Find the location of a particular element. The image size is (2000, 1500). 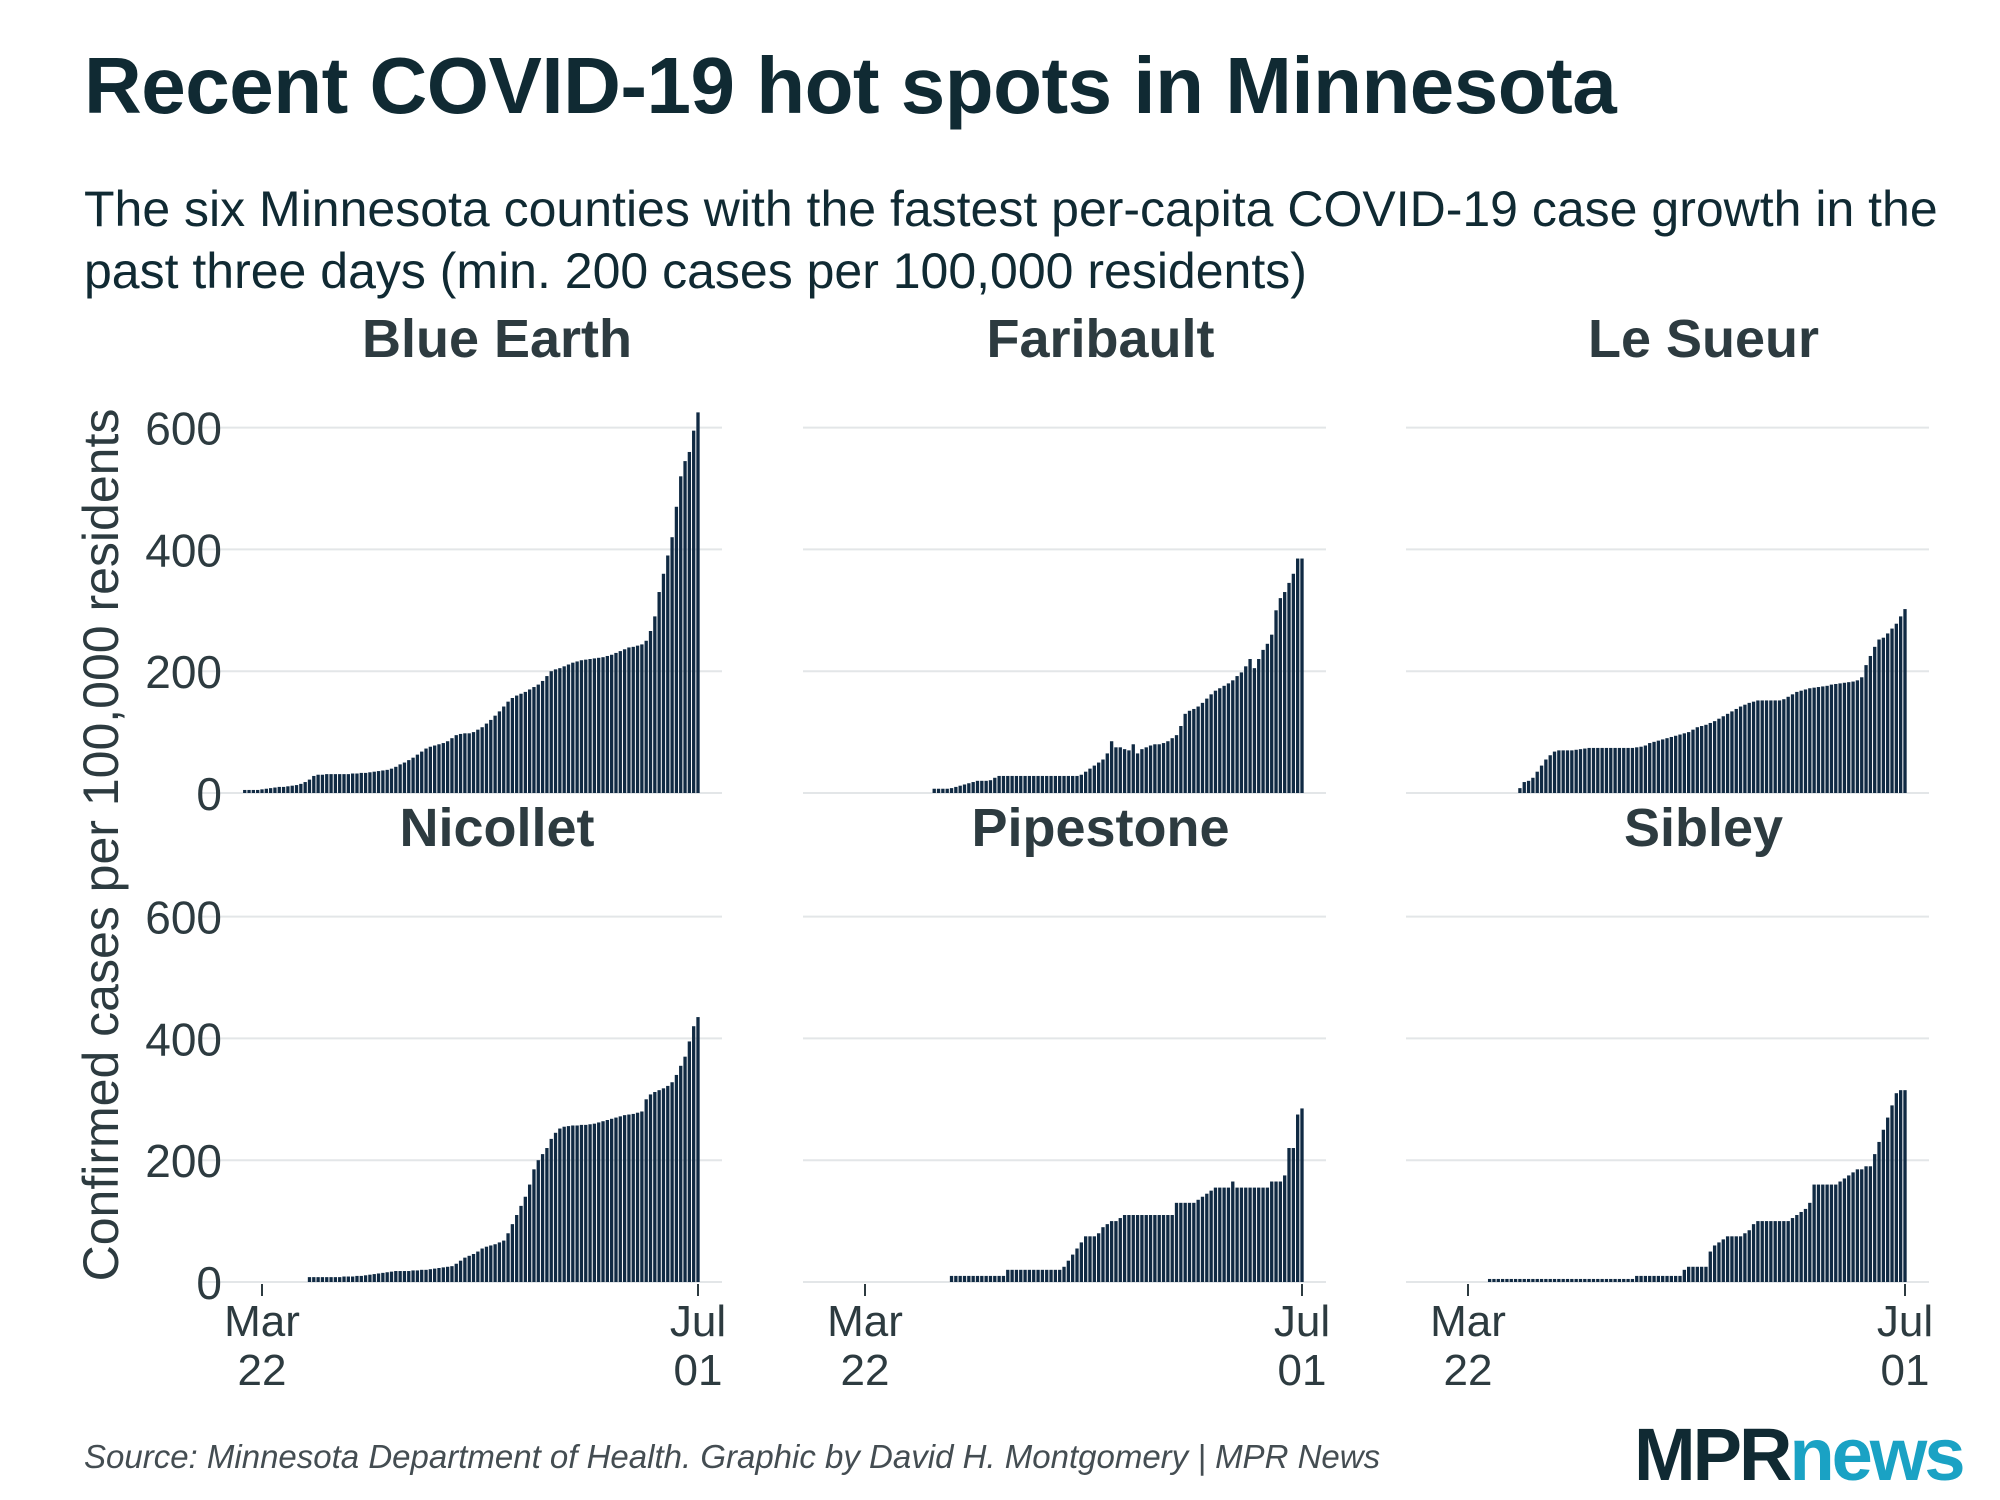

y-tick-label: 0 is located at coordinates (209, 1283).